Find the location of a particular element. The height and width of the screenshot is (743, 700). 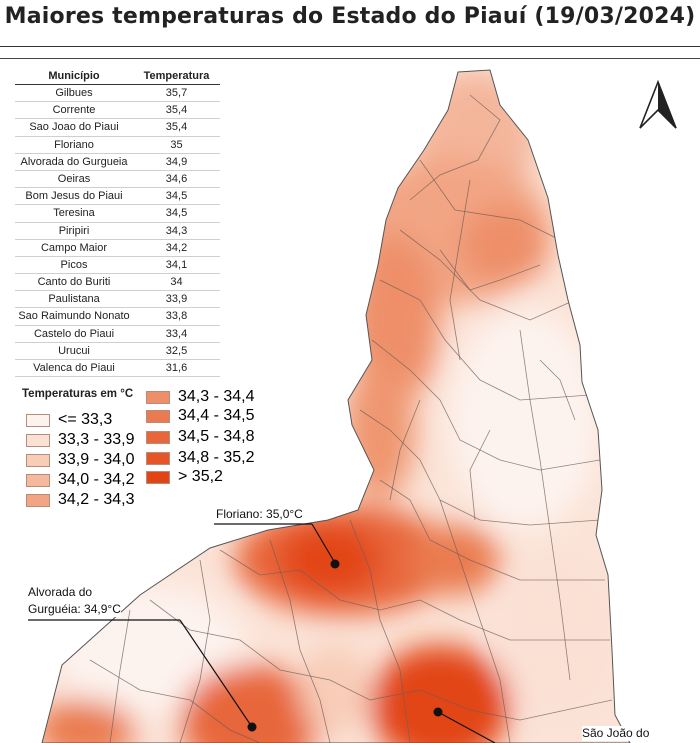

temperature-cell: 34 is located at coordinates (176, 282).